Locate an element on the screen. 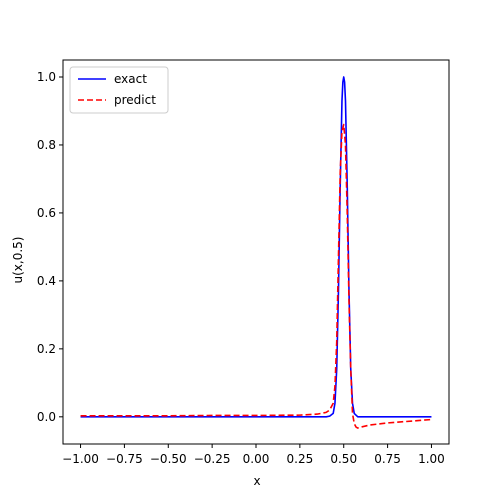 The width and height of the screenshot is (500, 500). x-tick-label: 0.25 is located at coordinates (300, 459).